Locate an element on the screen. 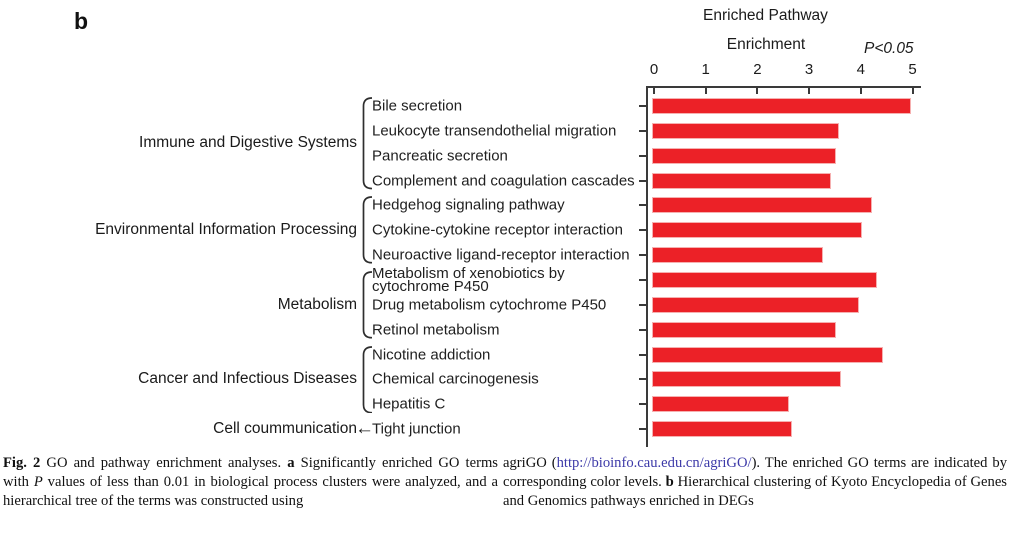 The height and width of the screenshot is (534, 1009). pathway-label: Cytokine-cytokine receptor interaction is located at coordinates (497, 230).